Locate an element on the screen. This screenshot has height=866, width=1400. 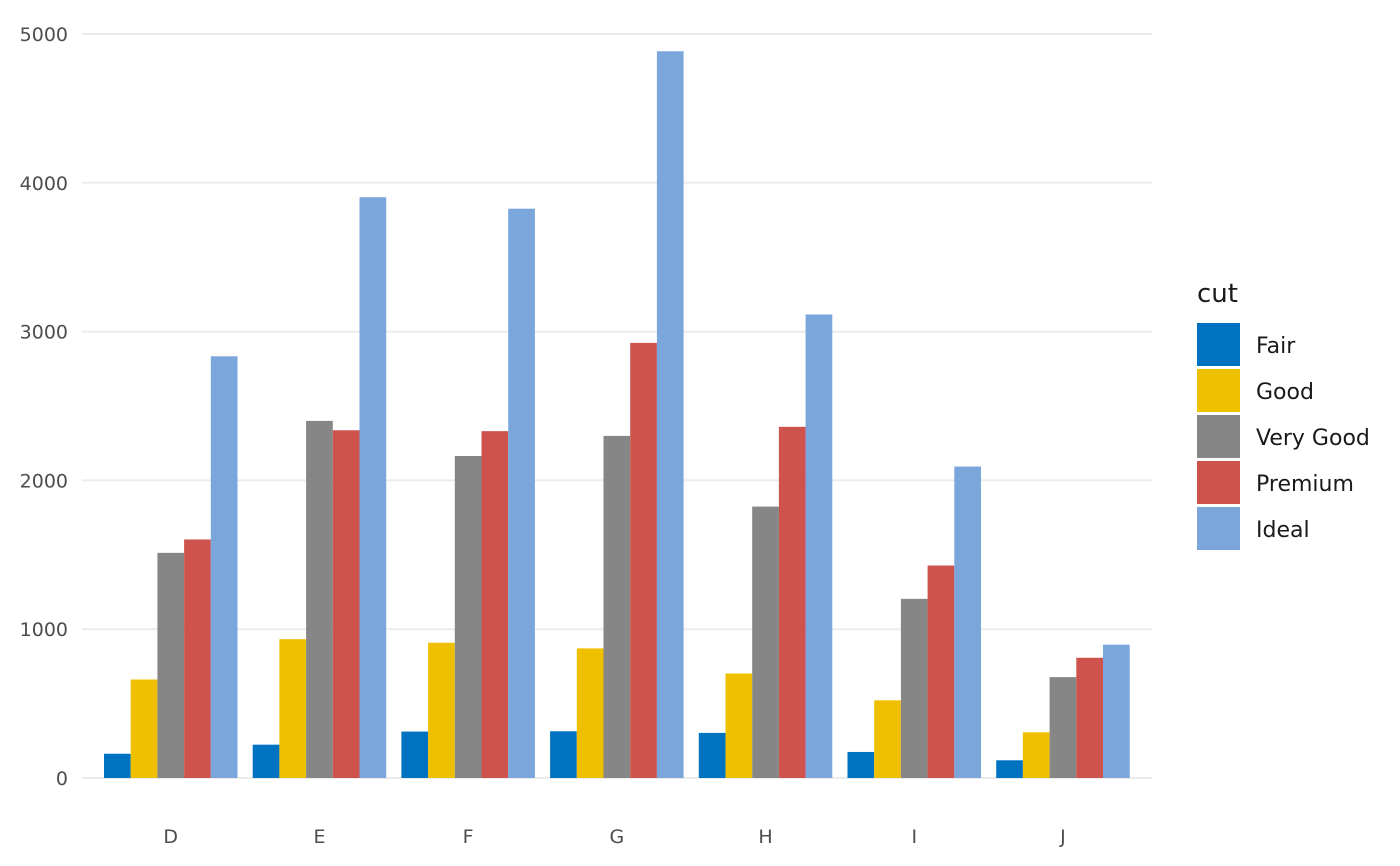
y-tick-label: 2000 is located at coordinates (44, 481).